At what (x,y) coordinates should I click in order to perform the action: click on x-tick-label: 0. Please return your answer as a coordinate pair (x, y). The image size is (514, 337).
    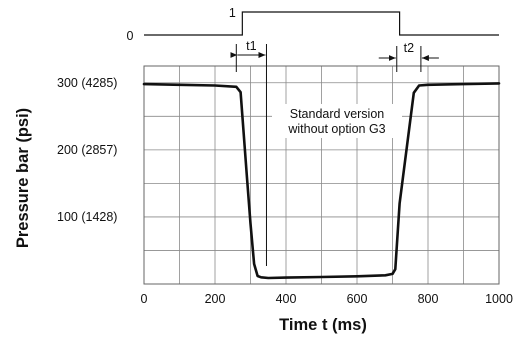
    Looking at the image, I should click on (144, 299).